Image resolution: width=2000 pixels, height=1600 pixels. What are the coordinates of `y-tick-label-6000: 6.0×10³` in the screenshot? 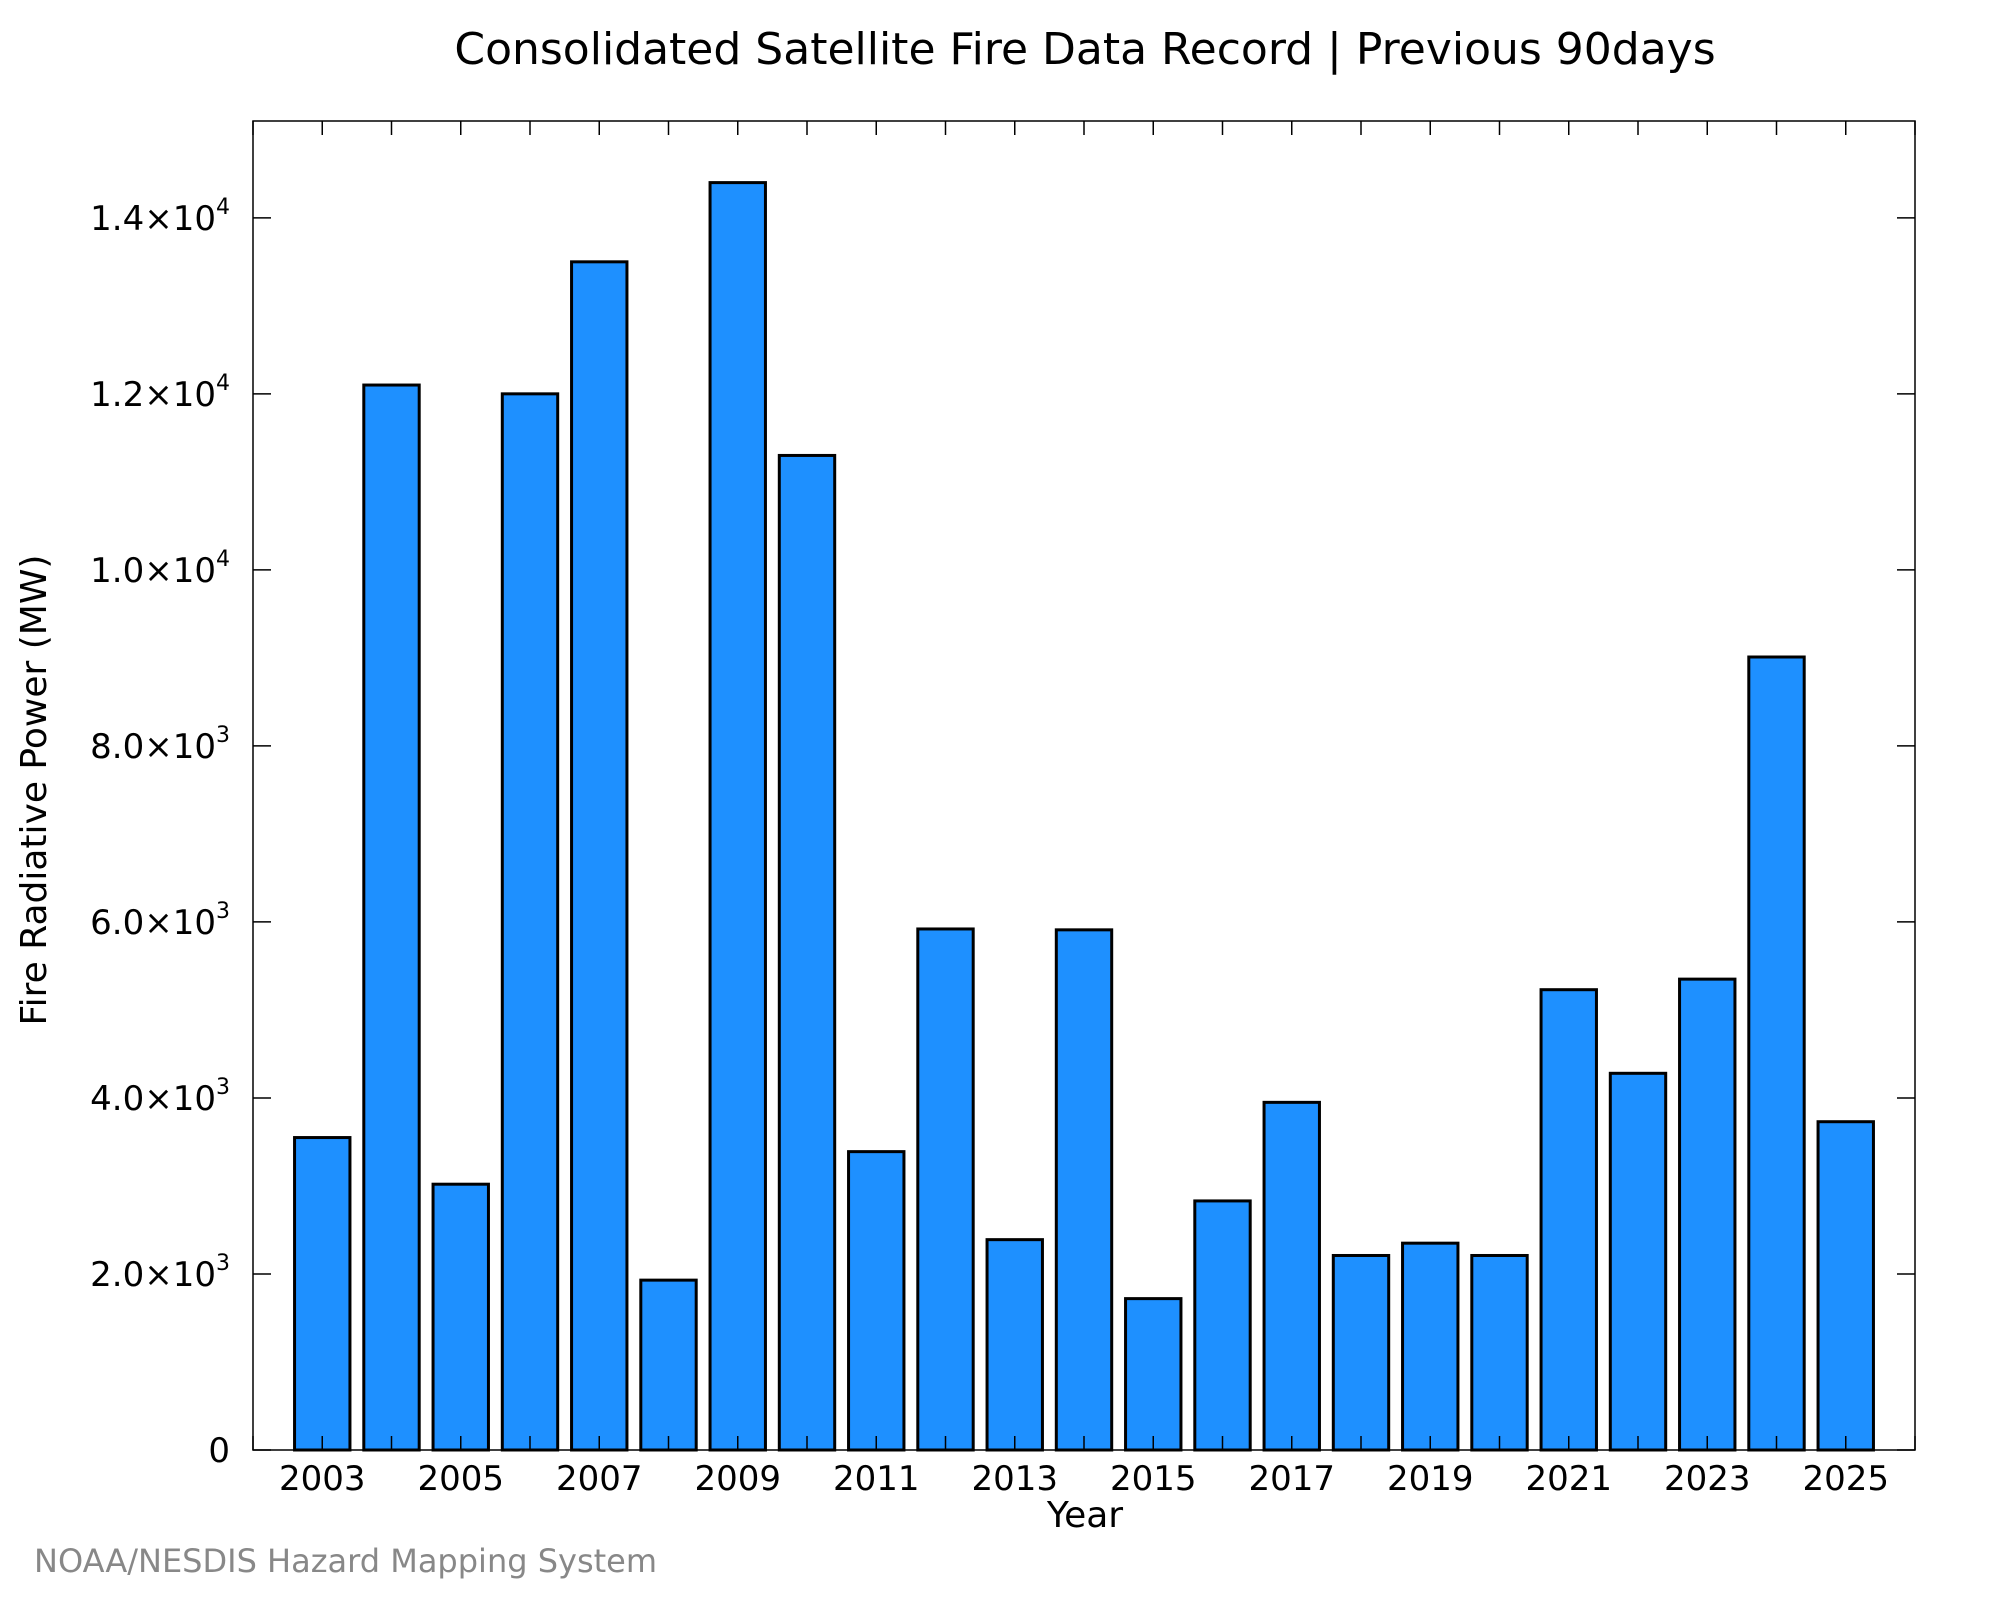 It's located at (160, 921).